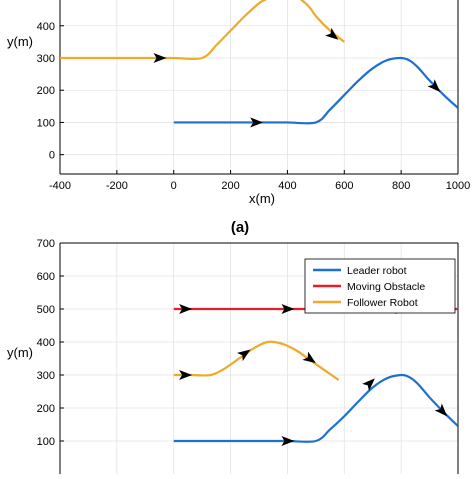  I want to click on x-axis-label: x(m), so click(262, 198).